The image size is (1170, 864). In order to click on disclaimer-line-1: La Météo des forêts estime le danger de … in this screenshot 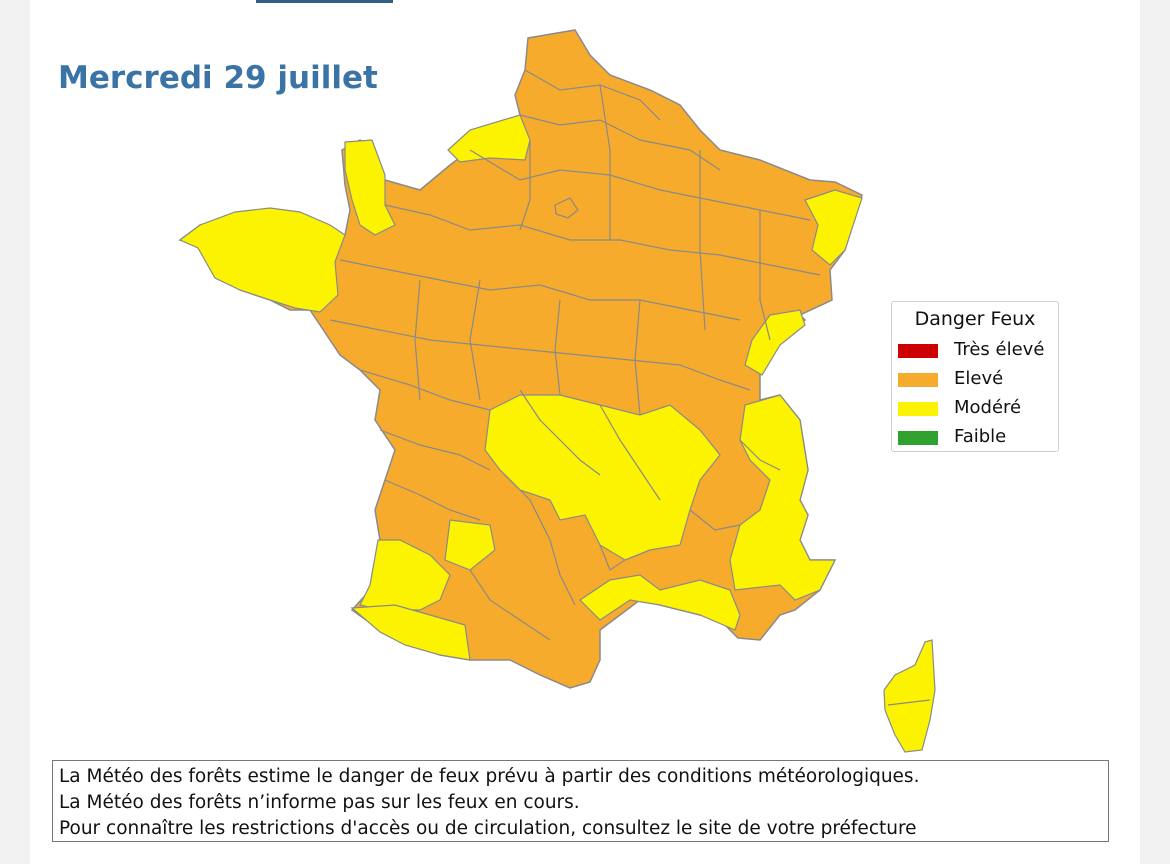, I will do `click(489, 776)`.